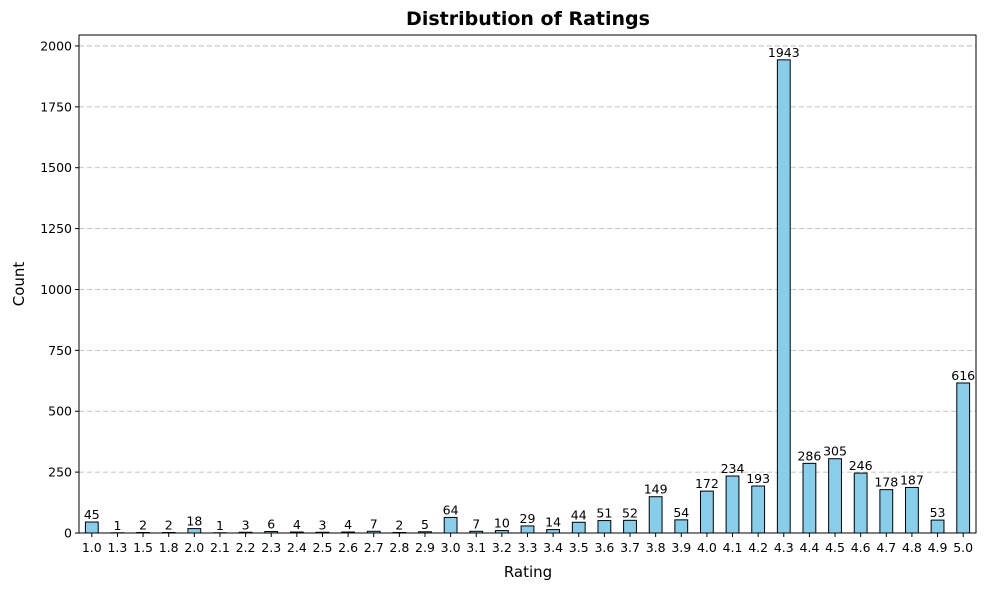  What do you see at coordinates (758, 478) in the screenshot?
I see `data-label-4.2: 193` at bounding box center [758, 478].